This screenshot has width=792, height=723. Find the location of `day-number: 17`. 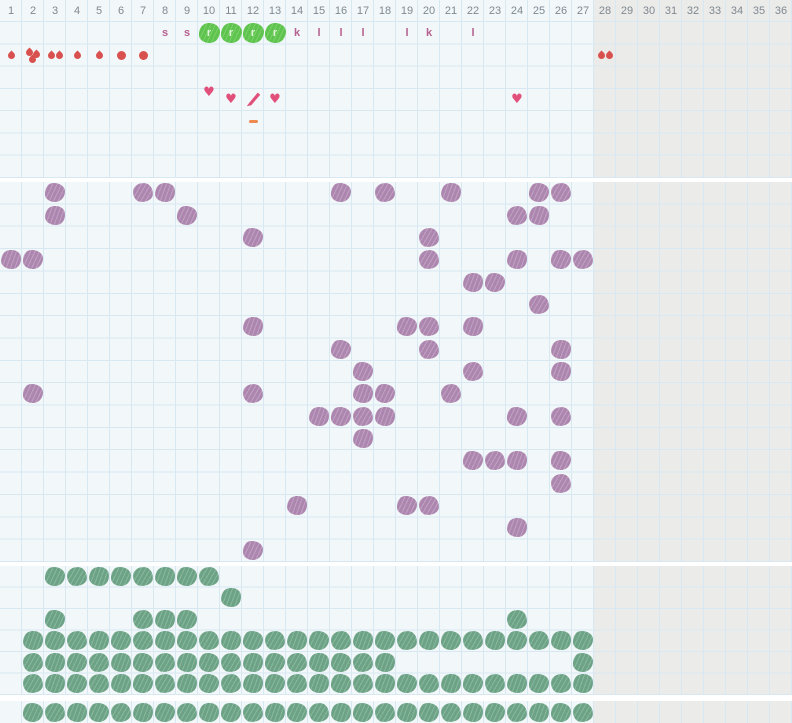

day-number: 17 is located at coordinates (363, 11).